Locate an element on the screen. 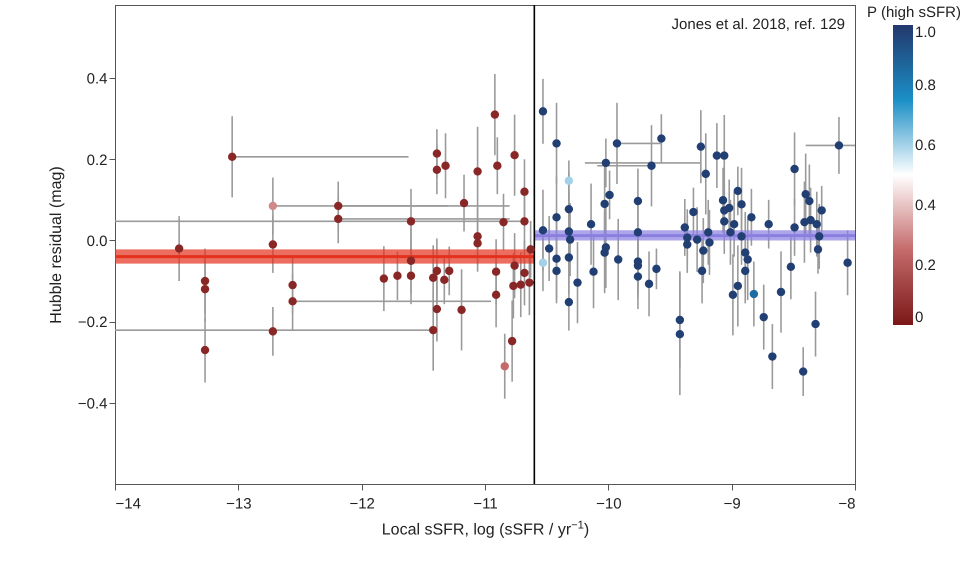 The image size is (969, 567). annotation: Jones et al. 2018, ref. 129 is located at coordinates (758, 24).